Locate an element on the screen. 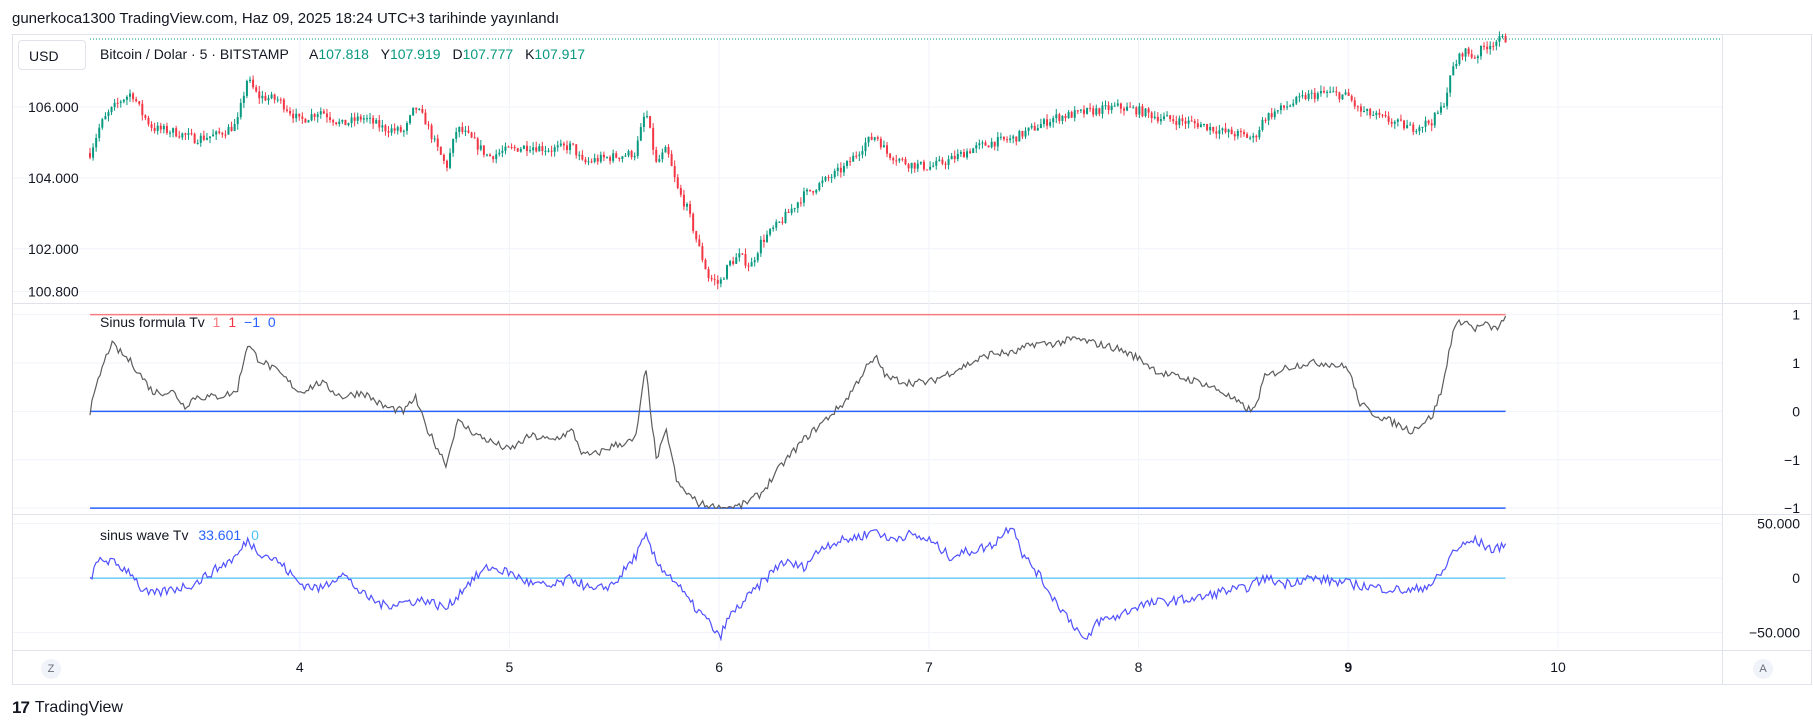  symbol-legend: Bitcoin / Dolar · 5 · BITSTAMP is located at coordinates (194, 54).